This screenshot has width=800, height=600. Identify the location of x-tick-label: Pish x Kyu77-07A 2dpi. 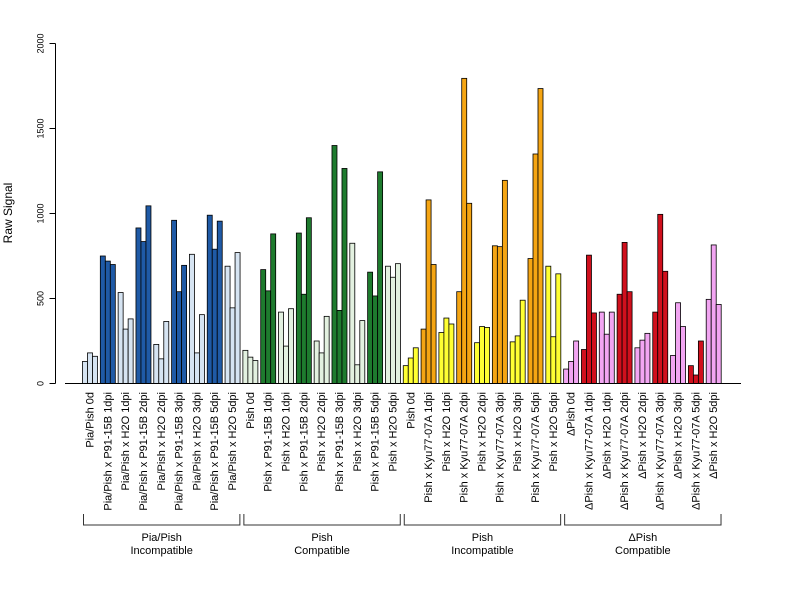
(465, 447).